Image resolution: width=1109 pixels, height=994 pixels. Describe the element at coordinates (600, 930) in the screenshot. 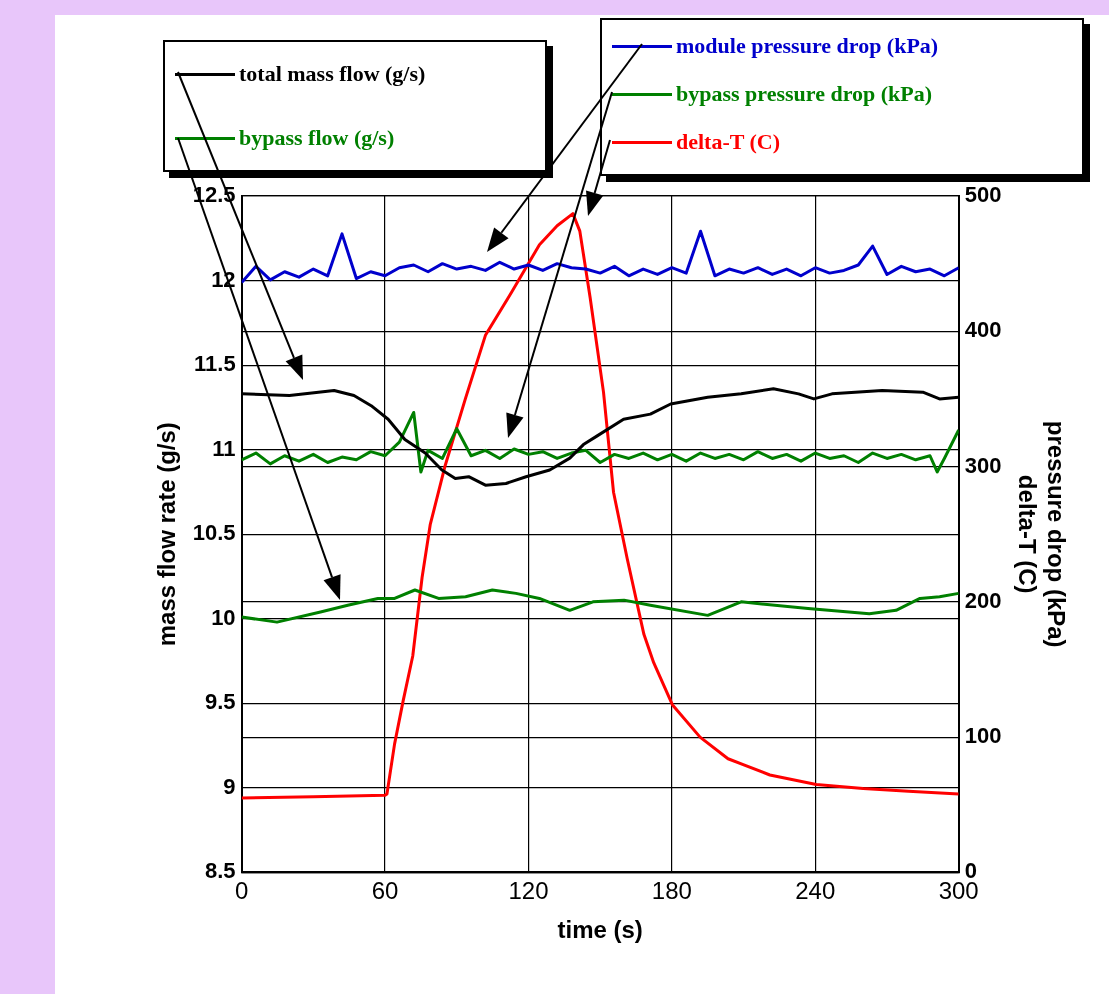

I see `x-axis-title: time (s)` at that location.